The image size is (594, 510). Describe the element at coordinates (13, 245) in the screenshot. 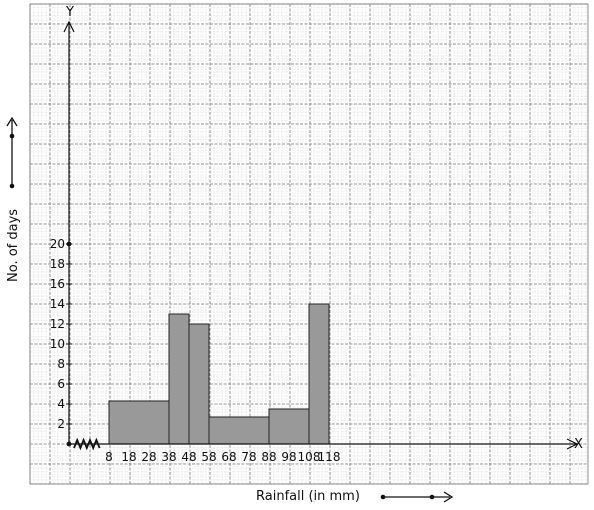

I see `y-axis-label: No. of days` at that location.